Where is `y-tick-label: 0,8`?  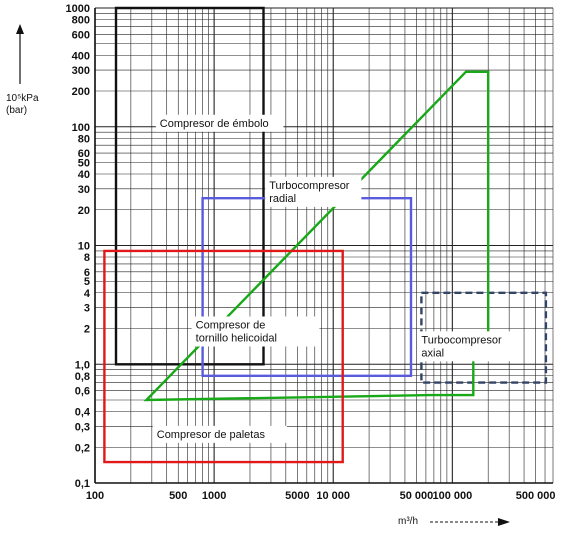 y-tick-label: 0,8 is located at coordinates (82, 377).